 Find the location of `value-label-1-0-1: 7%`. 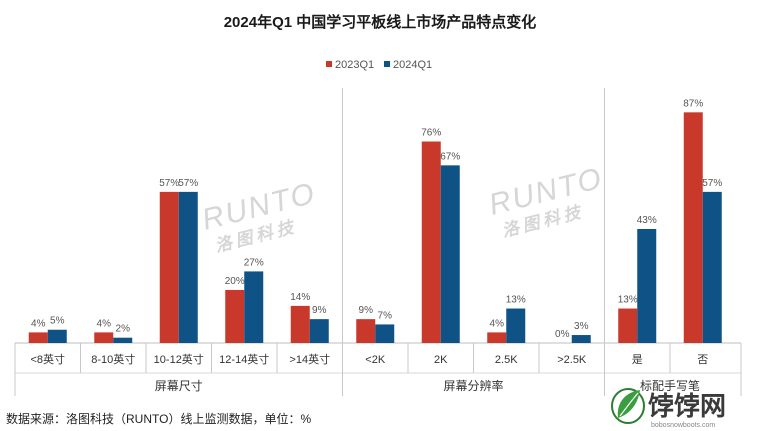

value-label-1-0-1: 7% is located at coordinates (385, 315).